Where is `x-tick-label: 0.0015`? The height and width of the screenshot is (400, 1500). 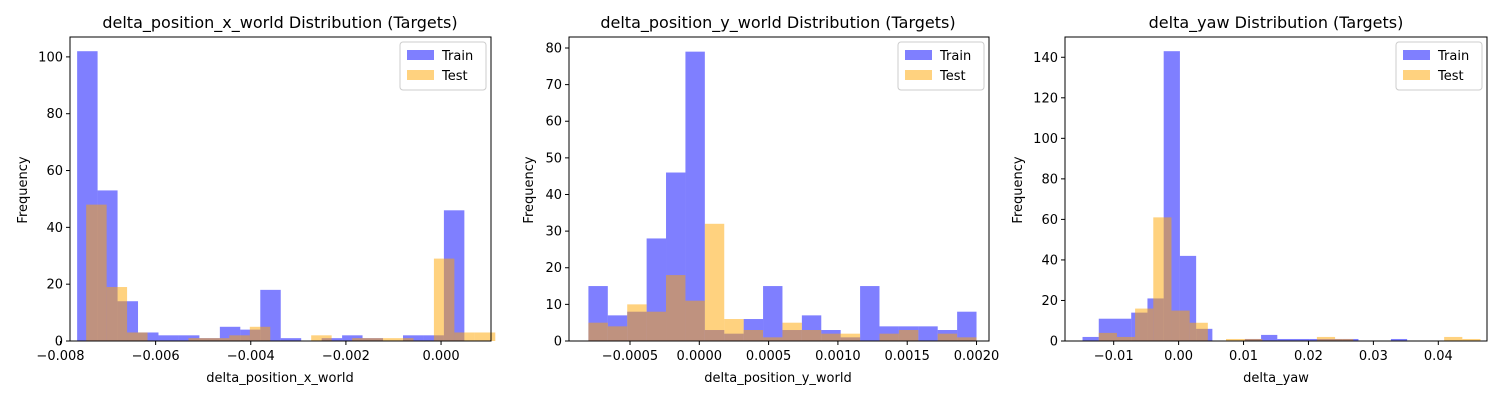 x-tick-label: 0.0015 is located at coordinates (907, 356).